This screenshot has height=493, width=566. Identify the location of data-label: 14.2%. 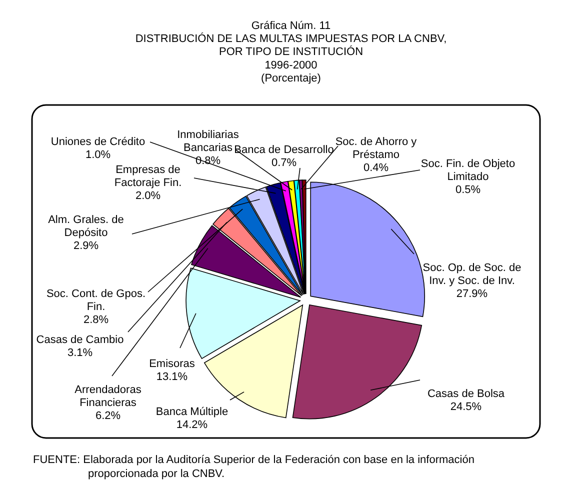
(192, 425).